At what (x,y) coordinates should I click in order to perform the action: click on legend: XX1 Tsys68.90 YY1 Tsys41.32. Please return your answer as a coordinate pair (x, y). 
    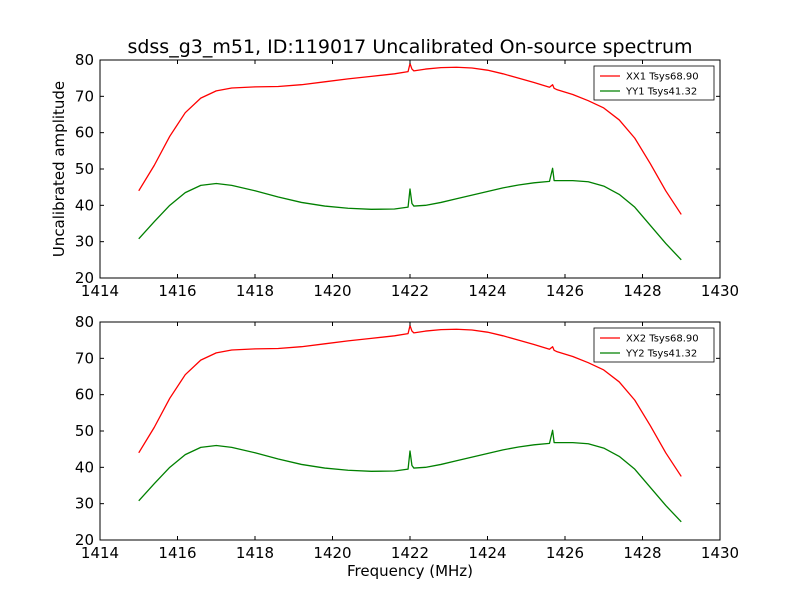
    Looking at the image, I should click on (654, 83).